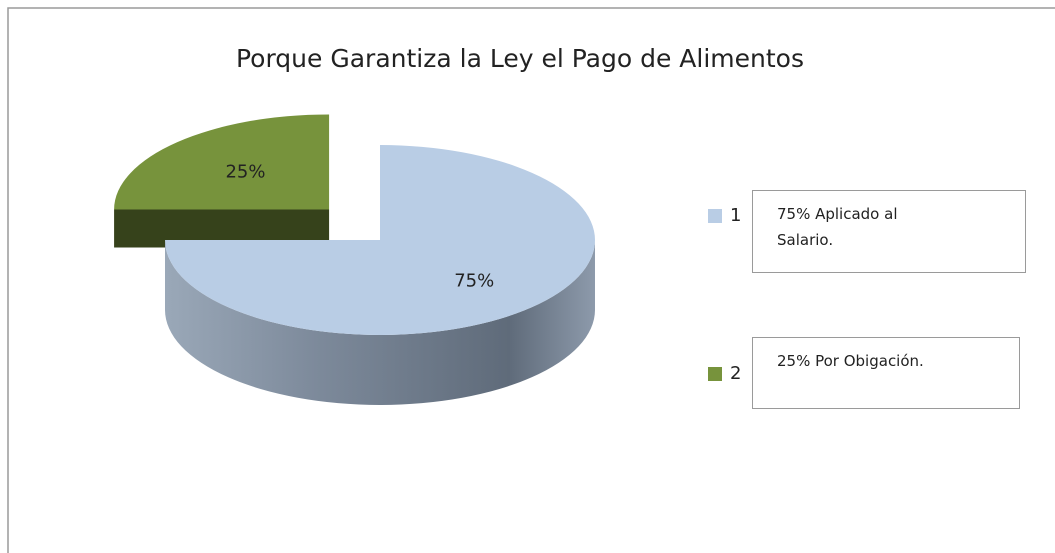 This screenshot has width=1055, height=553. I want to click on annotation-text: 25% Por Obigación., so click(850, 361).